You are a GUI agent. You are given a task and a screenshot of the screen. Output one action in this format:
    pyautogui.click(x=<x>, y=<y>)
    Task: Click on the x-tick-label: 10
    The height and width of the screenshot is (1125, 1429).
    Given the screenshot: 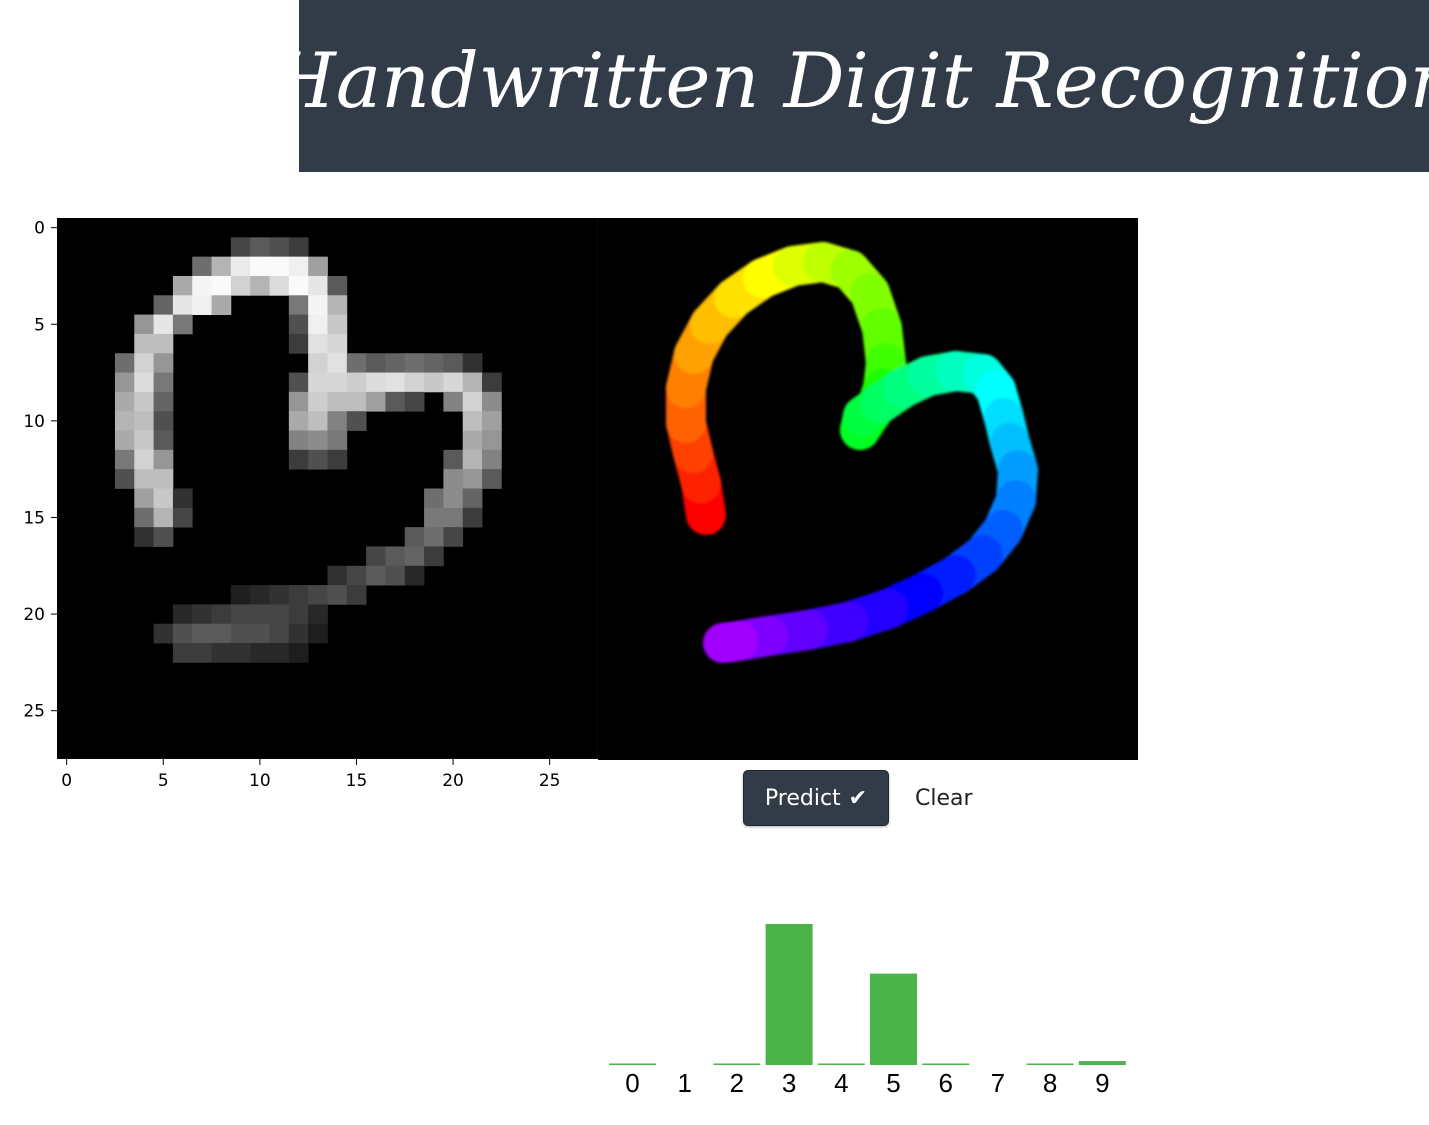 What is the action you would take?
    pyautogui.click(x=260, y=781)
    